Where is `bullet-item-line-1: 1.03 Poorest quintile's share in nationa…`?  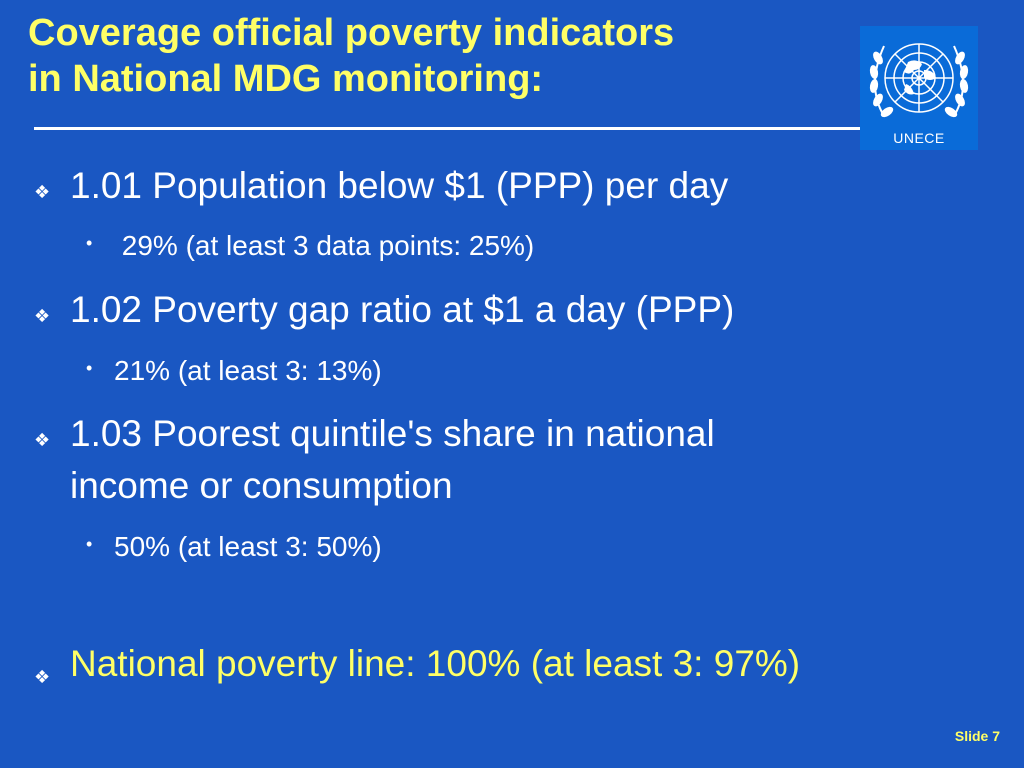
bullet-item-line-1: 1.03 Poorest quintile's share in nationa… is located at coordinates (392, 433).